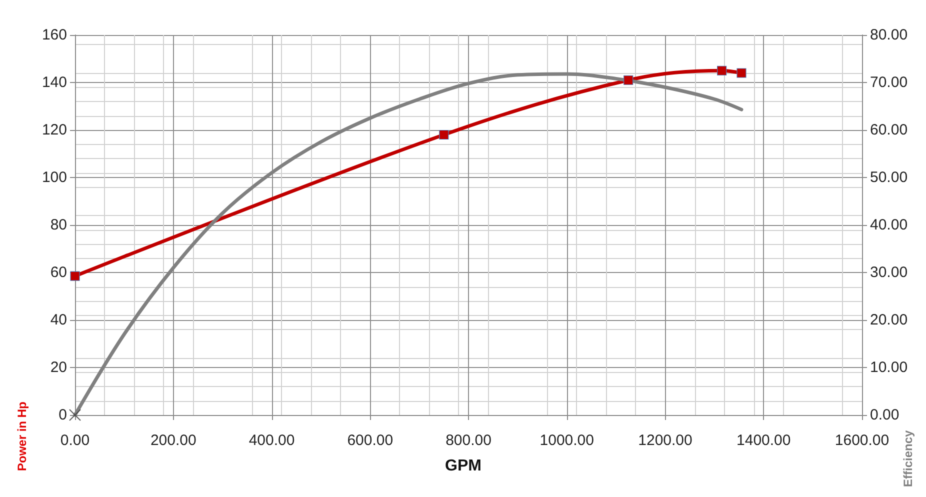  Describe the element at coordinates (173, 440) in the screenshot. I see `x-tick-label: 200.00` at that location.